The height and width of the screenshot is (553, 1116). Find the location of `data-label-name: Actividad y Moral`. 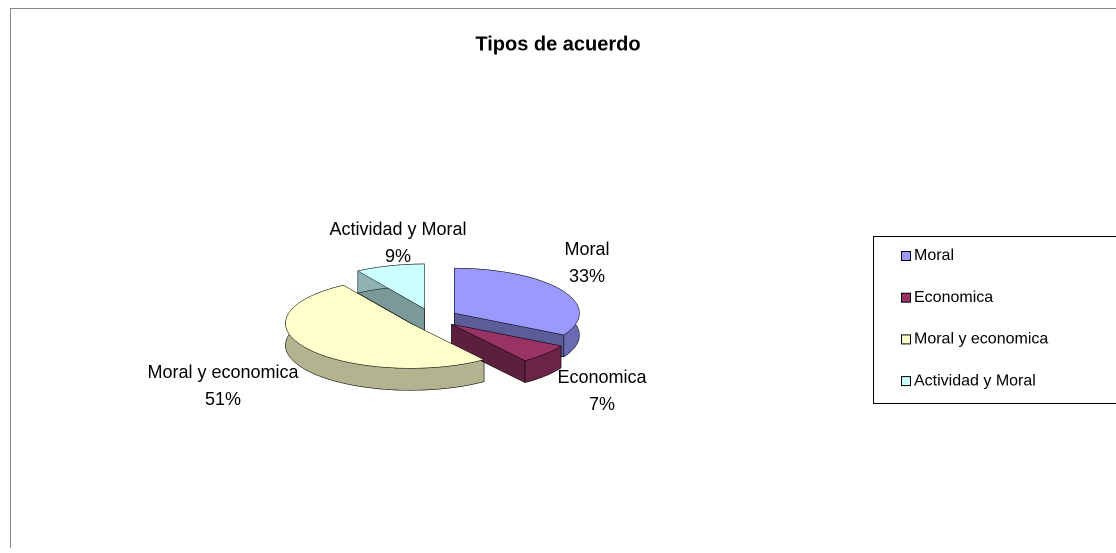

data-label-name: Actividad y Moral is located at coordinates (397, 229).